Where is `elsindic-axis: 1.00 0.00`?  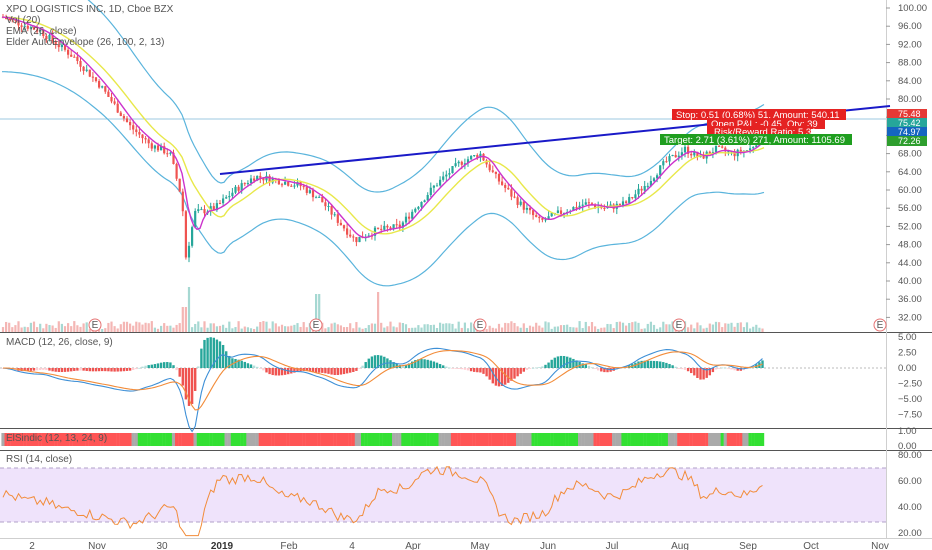 elsindic-axis: 1.00 0.00 is located at coordinates (907, 439).